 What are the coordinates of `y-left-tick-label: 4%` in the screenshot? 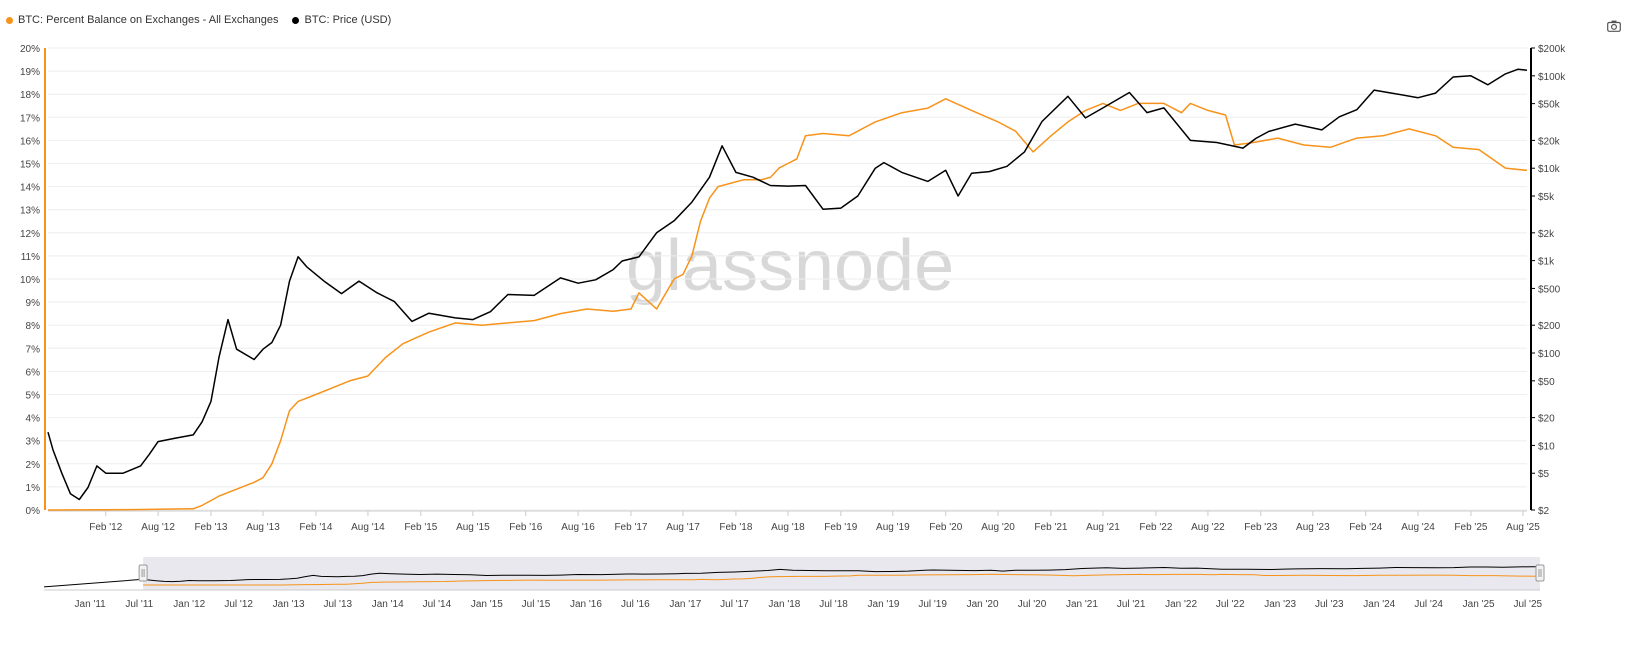 It's located at (33, 419).